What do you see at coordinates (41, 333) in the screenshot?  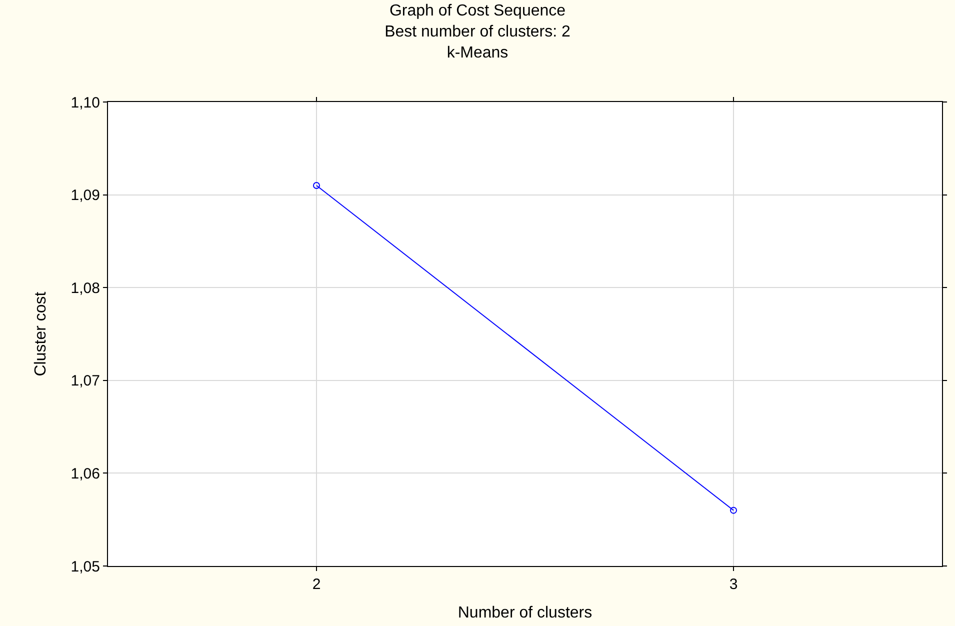 I see `y-axis-title: Cluster cost` at bounding box center [41, 333].